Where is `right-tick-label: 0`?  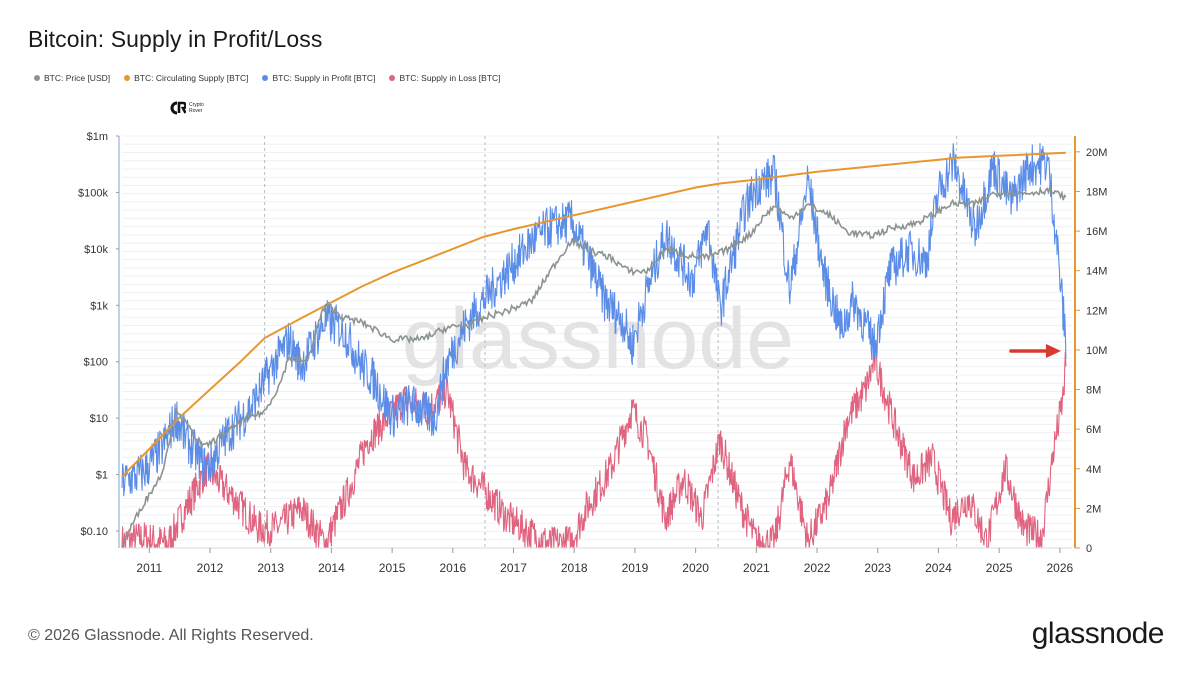
right-tick-label: 0 is located at coordinates (1089, 549).